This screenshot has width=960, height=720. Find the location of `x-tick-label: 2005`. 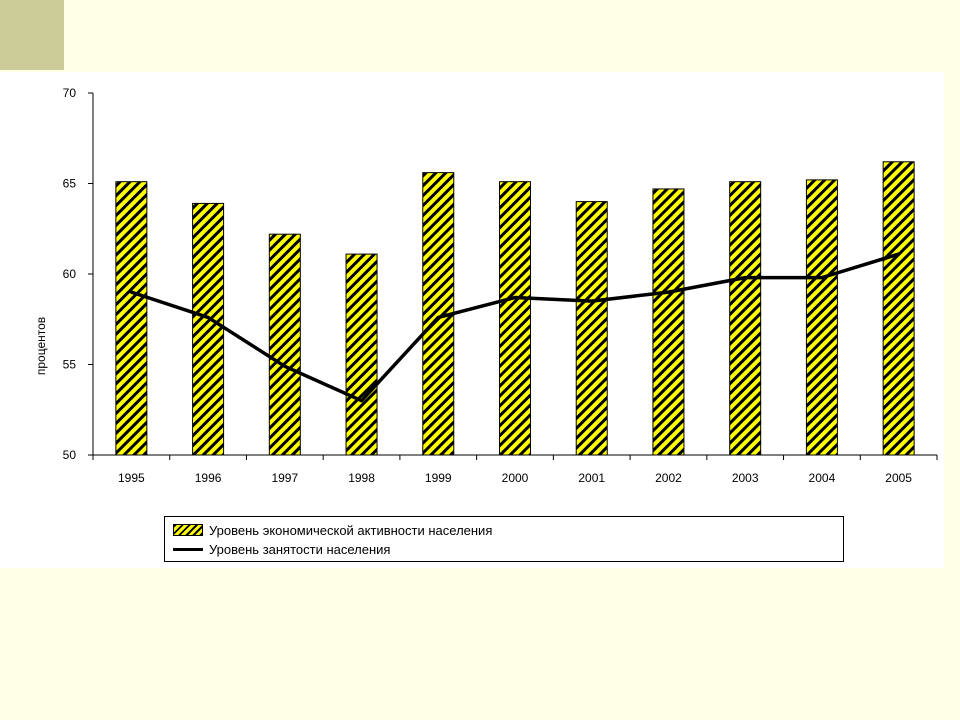

x-tick-label: 2005 is located at coordinates (898, 478).